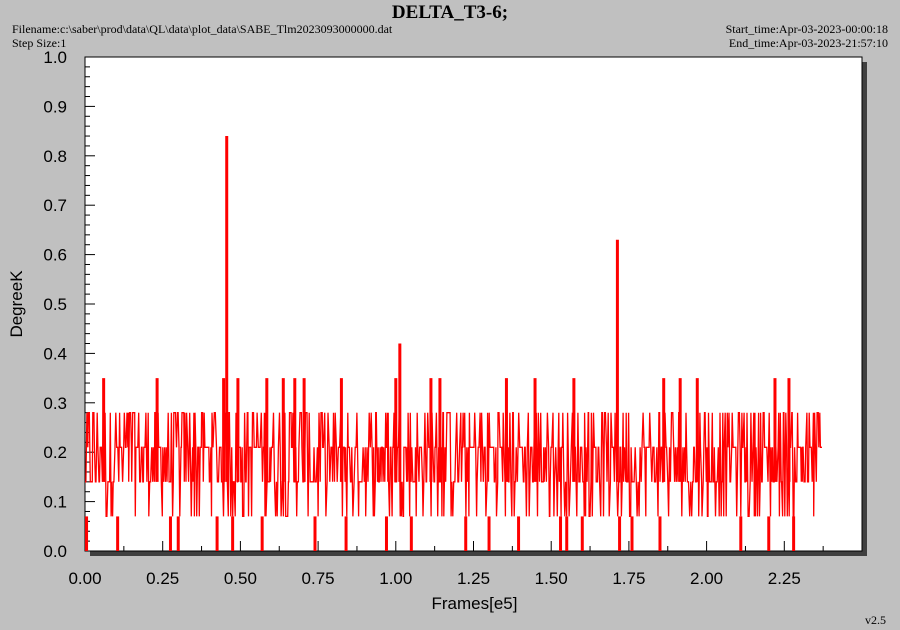 This screenshot has width=900, height=630. What do you see at coordinates (55, 551) in the screenshot?
I see `y-tick-label: 0.0` at bounding box center [55, 551].